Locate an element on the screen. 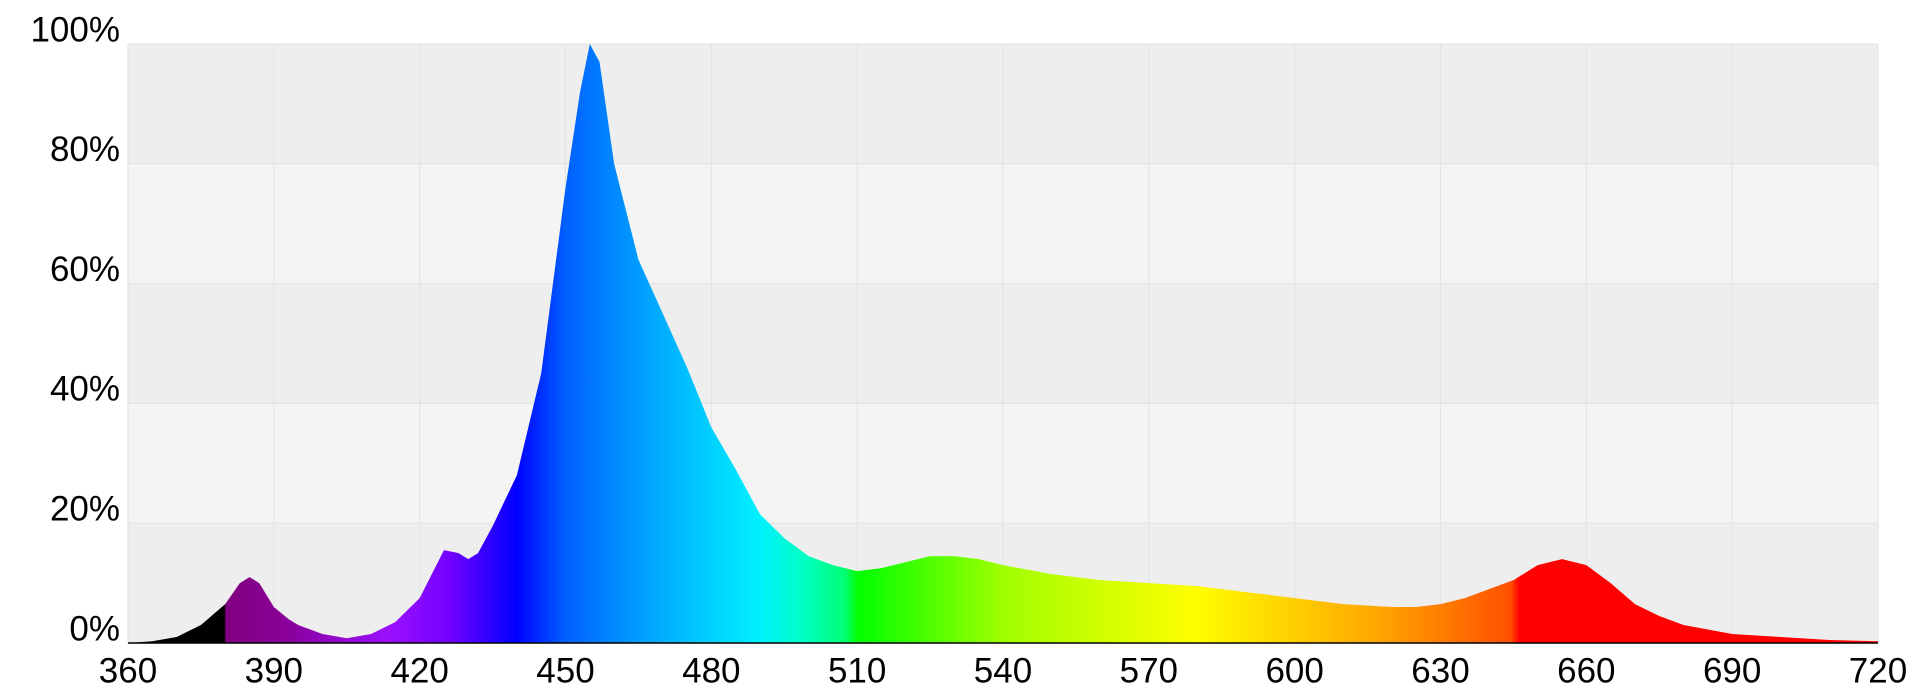 The image size is (1927, 699). x-tick-label: 660 is located at coordinates (1586, 670).